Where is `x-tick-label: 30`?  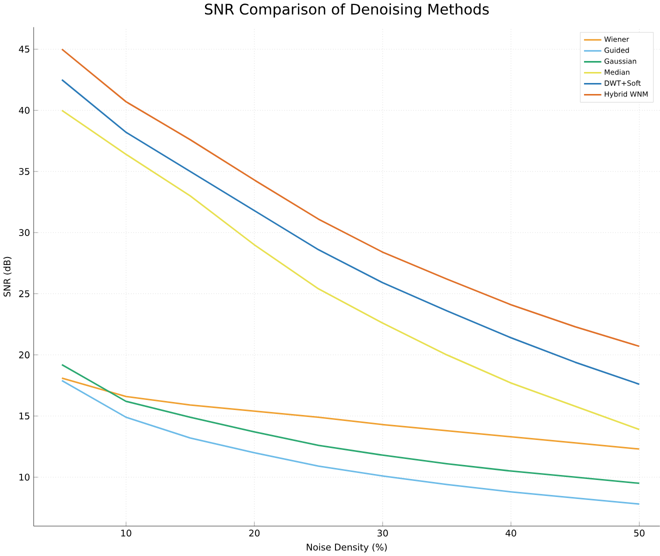
x-tick-label: 30 is located at coordinates (383, 533).